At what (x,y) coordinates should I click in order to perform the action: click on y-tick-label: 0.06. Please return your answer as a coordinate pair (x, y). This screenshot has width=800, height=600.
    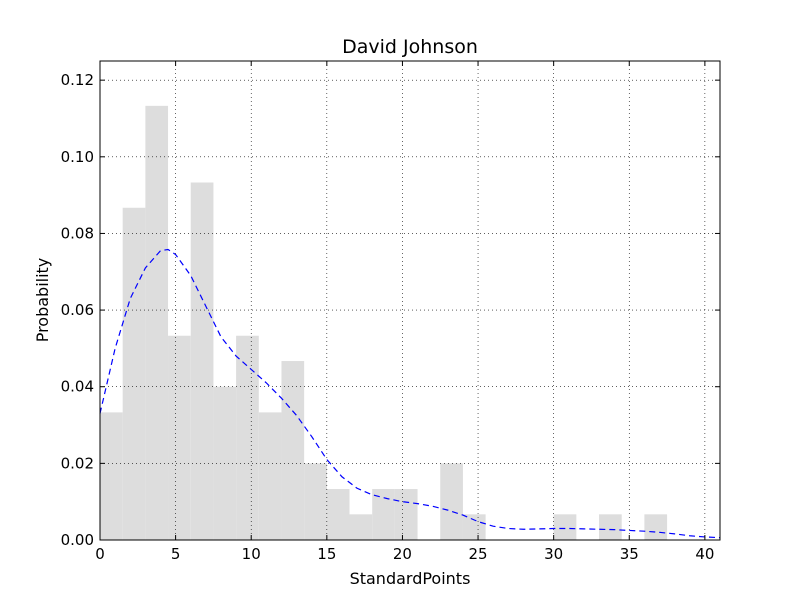
    Looking at the image, I should click on (77, 310).